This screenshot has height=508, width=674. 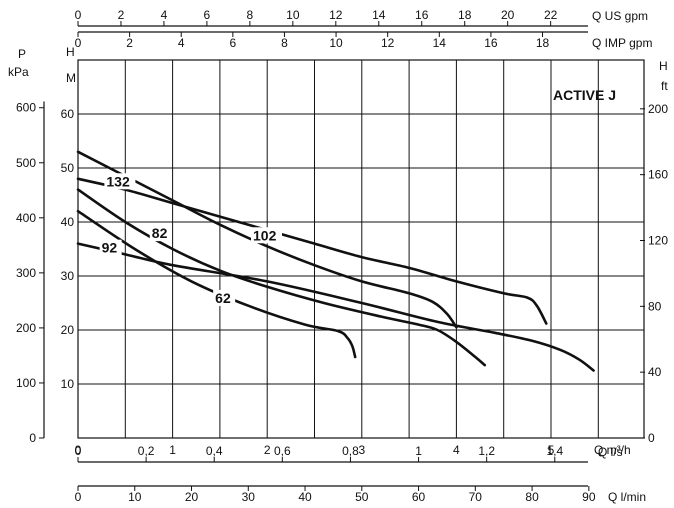 I want to click on pressure-axis-unit: kPa, so click(x=18, y=72).